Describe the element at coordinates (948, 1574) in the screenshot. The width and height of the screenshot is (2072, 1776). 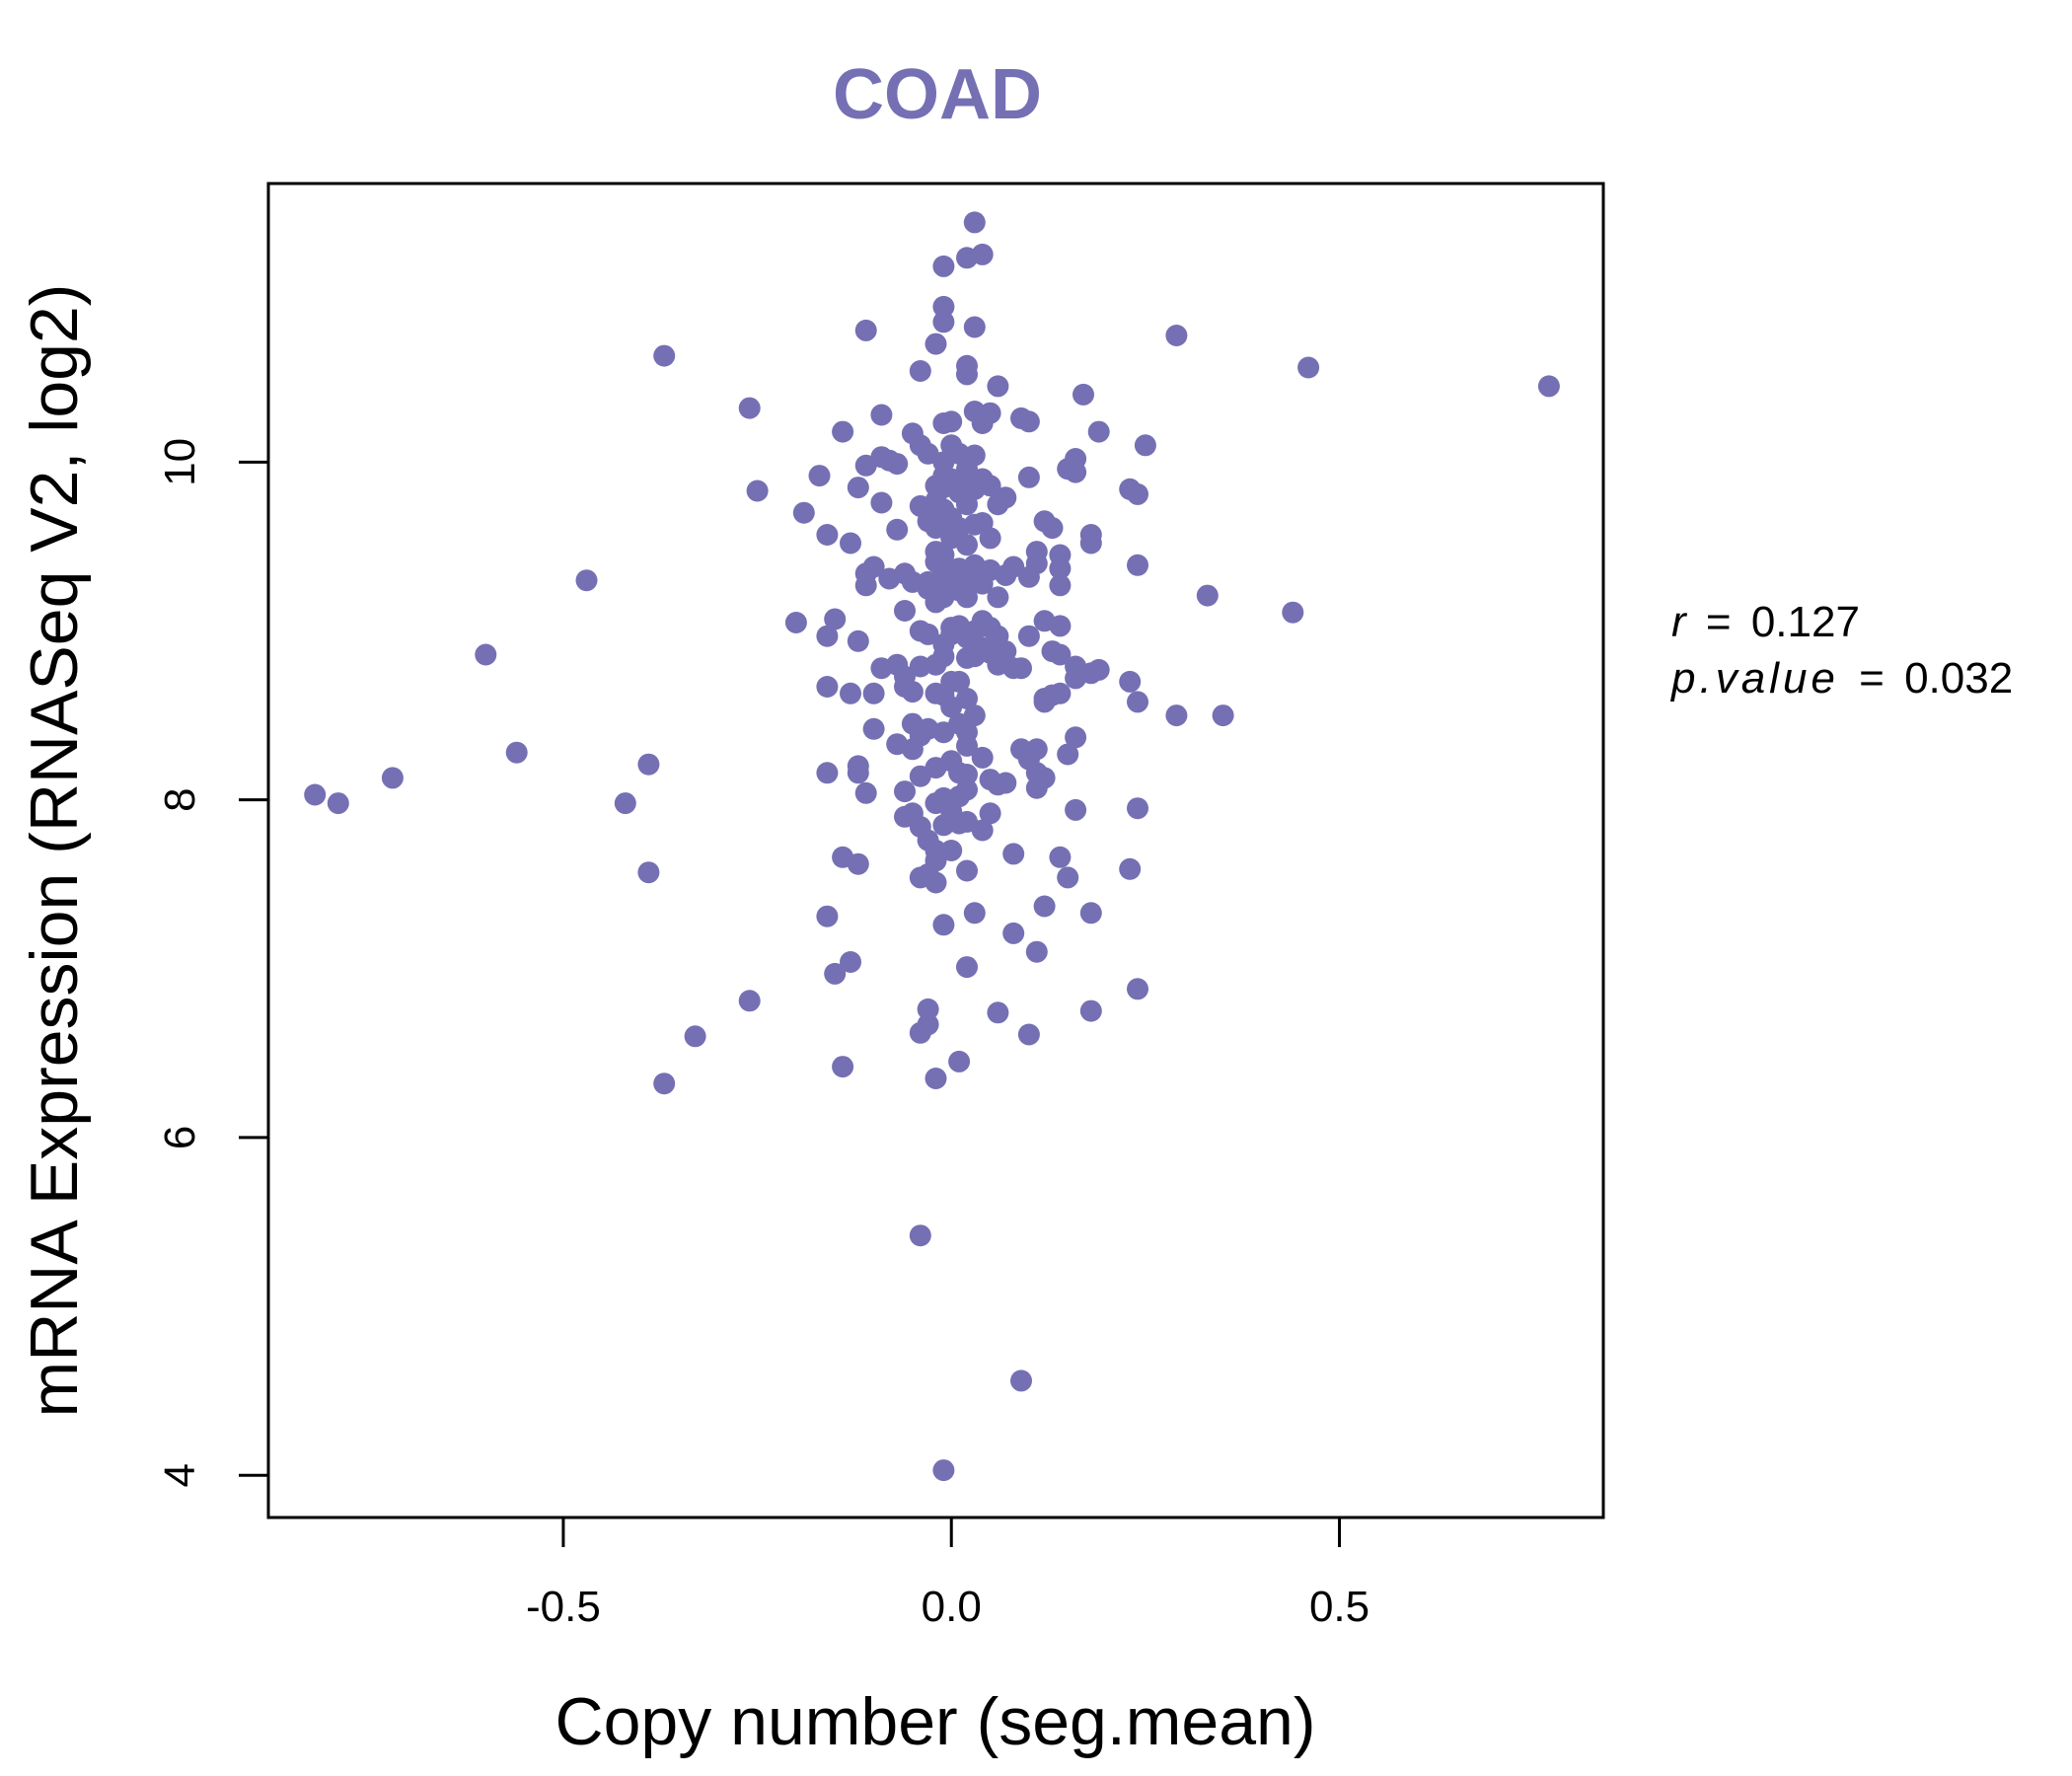
I see `x-axis: -0.5 0.0 0.5` at that location.